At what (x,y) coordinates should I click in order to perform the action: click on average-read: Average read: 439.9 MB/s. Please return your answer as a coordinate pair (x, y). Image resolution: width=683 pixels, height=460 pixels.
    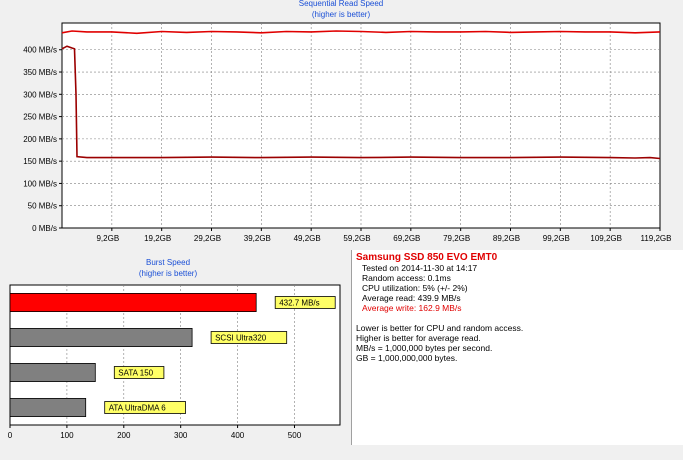
    Looking at the image, I should click on (411, 298).